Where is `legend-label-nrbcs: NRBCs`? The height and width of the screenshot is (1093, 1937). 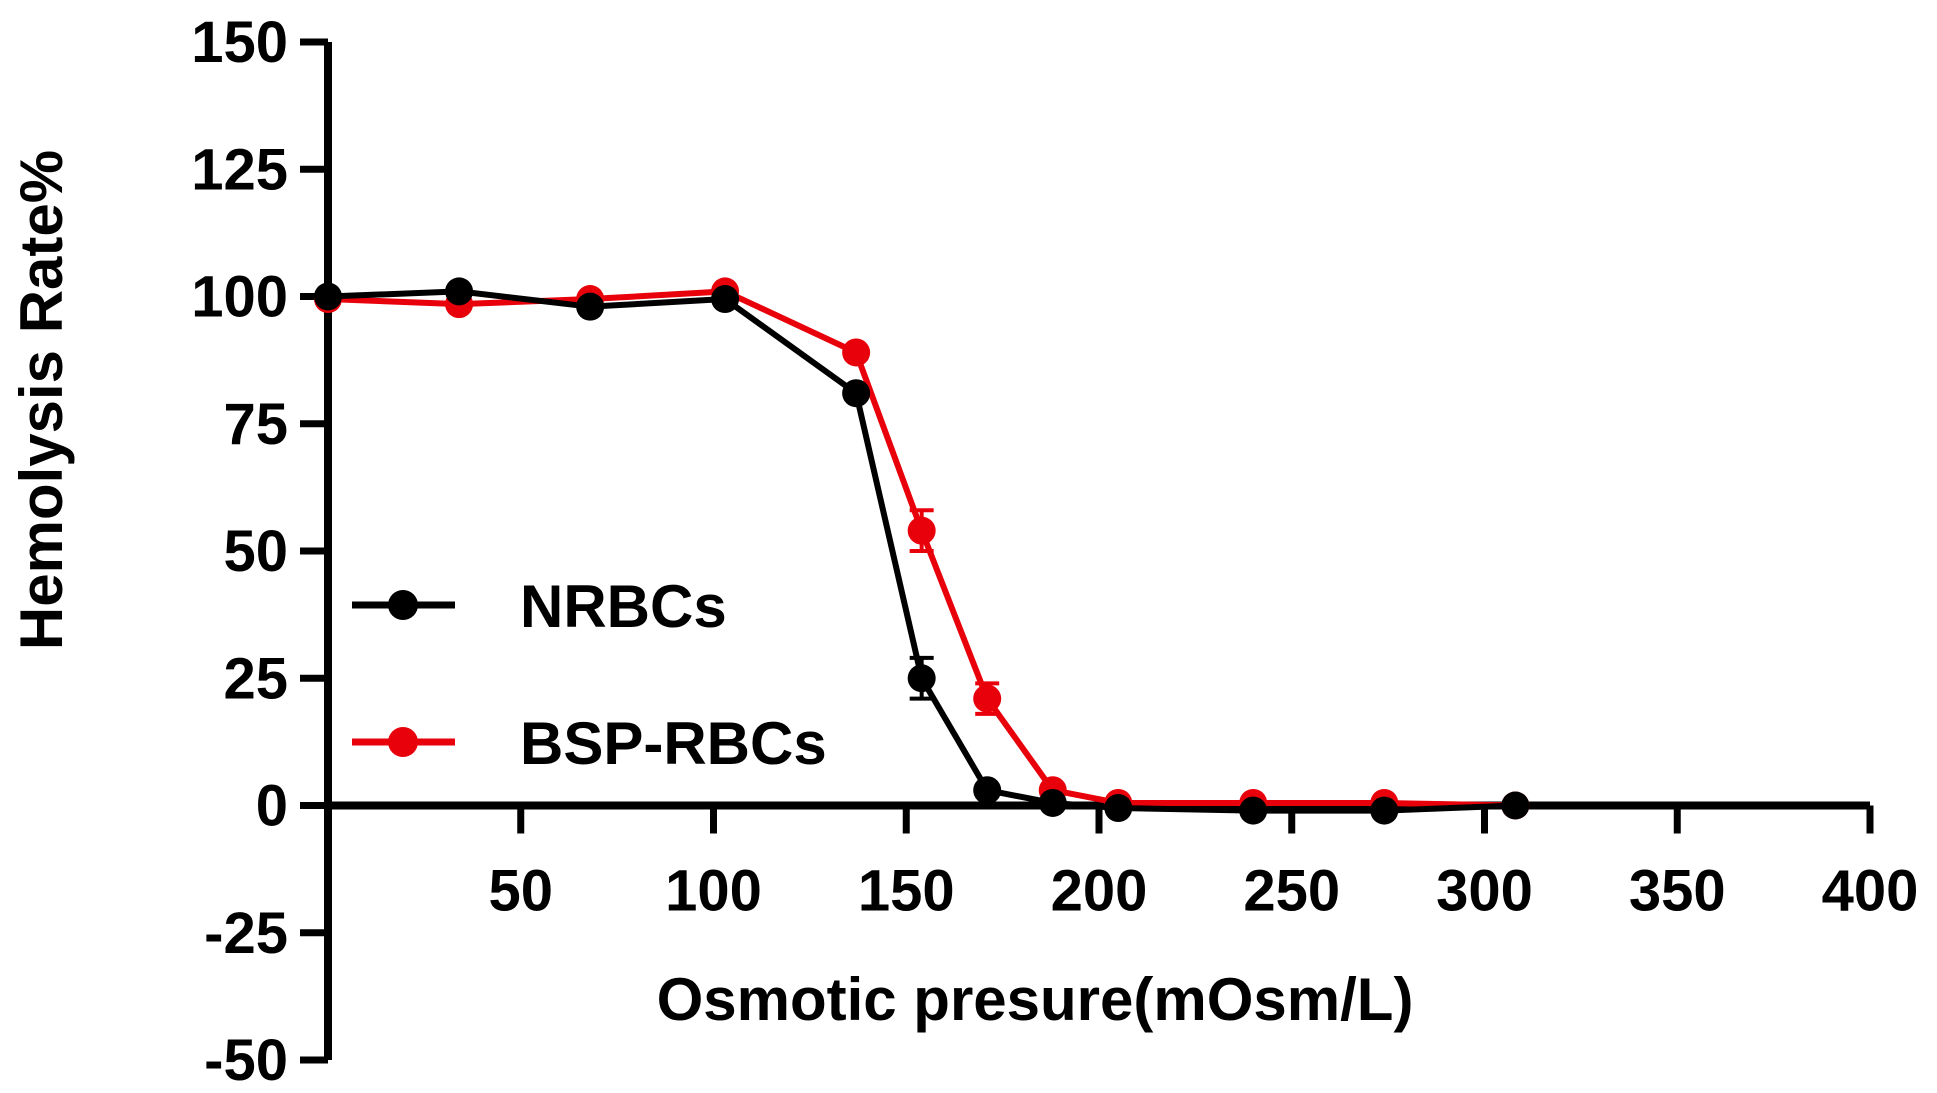 legend-label-nrbcs: NRBCs is located at coordinates (623, 606).